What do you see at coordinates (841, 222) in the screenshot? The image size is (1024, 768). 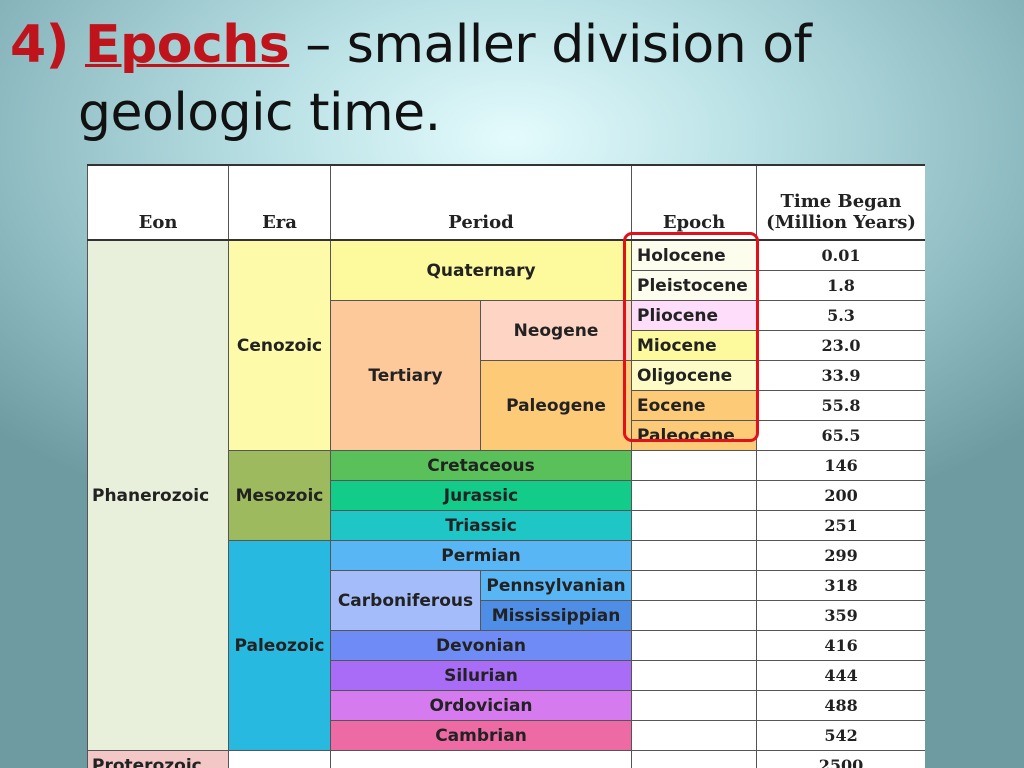 I see `header-time-line2: (Million Years)` at bounding box center [841, 222].